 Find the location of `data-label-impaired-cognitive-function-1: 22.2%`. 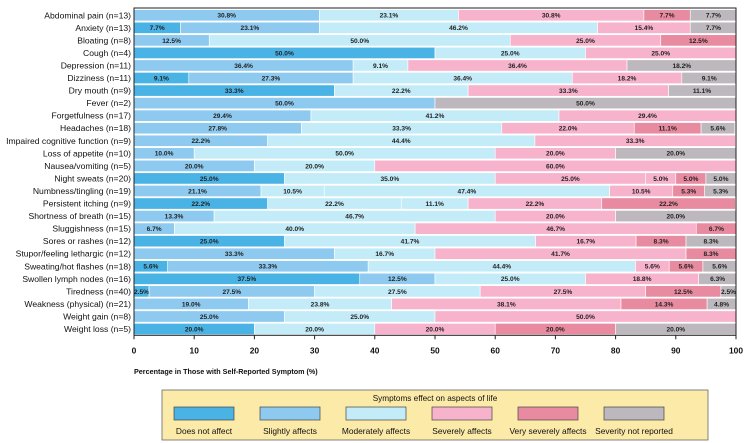

data-label-impaired-cognitive-function-1: 22.2% is located at coordinates (200, 141).